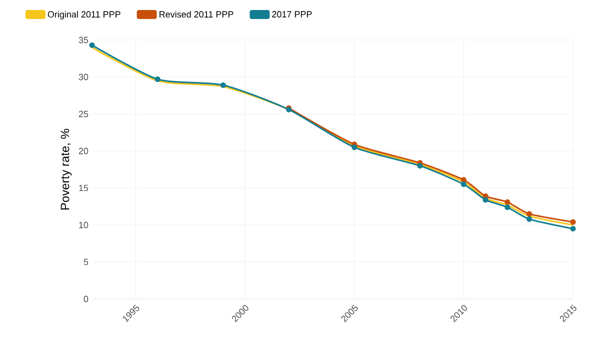  Describe the element at coordinates (292, 14) in the screenshot. I see `legend-label: 2017 PPP` at that location.